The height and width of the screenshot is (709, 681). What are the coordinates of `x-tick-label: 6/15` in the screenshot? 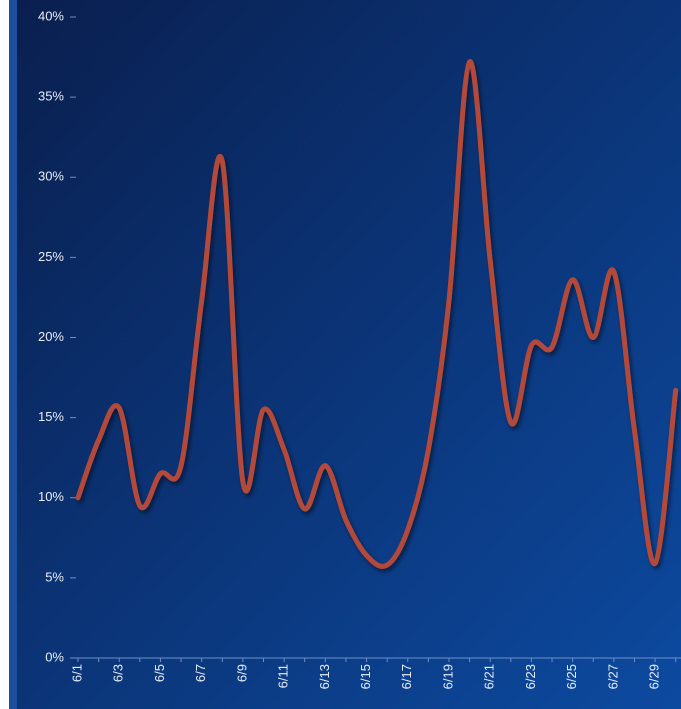 It's located at (365, 676).